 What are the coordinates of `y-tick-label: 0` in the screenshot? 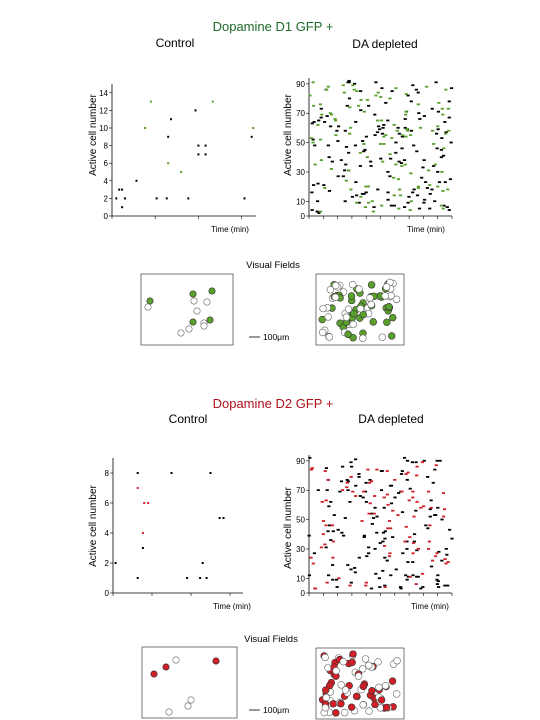 It's located at (303, 216).